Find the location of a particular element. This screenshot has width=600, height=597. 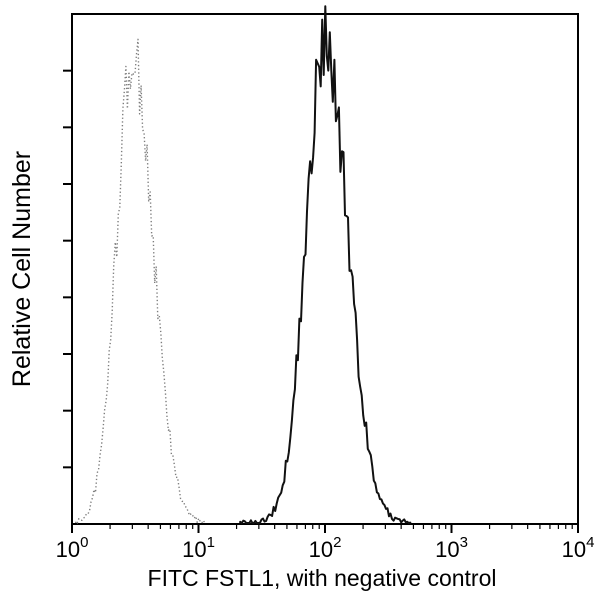

x-tick-label: 10⁴ is located at coordinates (578, 548).